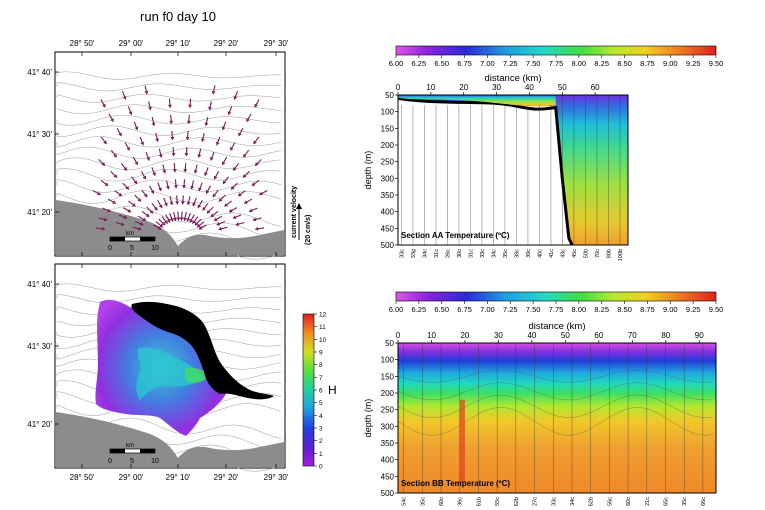  I want to click on station-label: 56c, so click(610, 501).